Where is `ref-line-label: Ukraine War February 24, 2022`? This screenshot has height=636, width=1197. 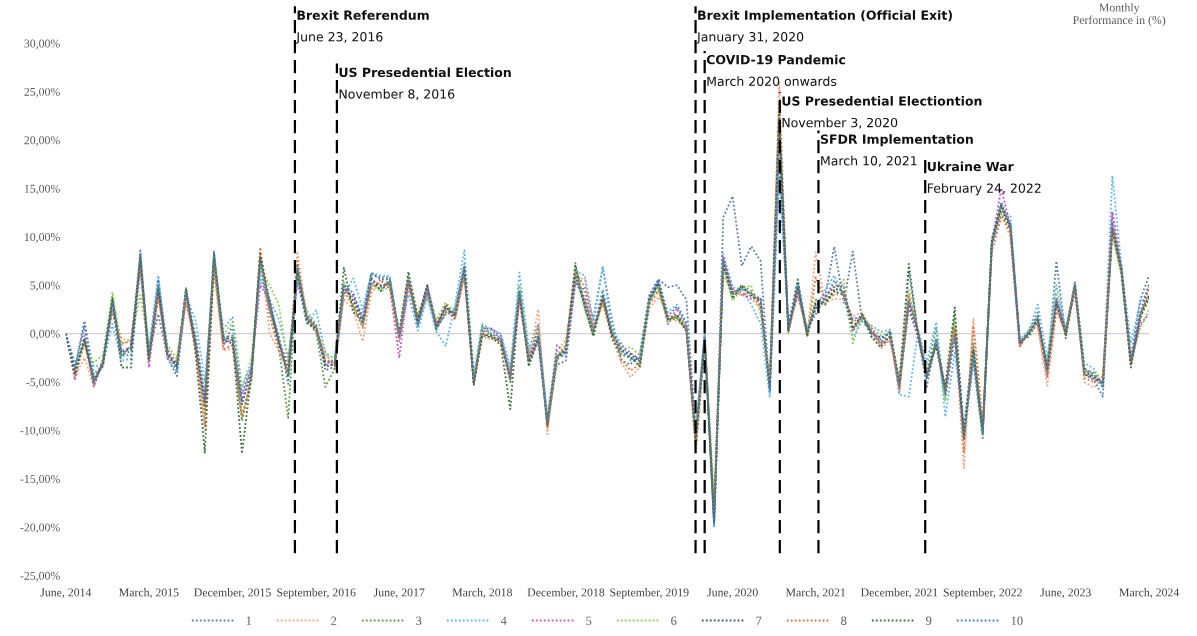 ref-line-label: Ukraine War February 24, 2022 is located at coordinates (984, 178).